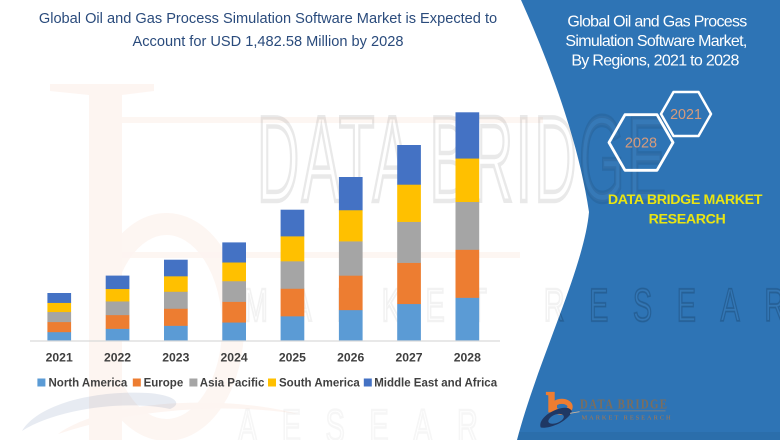 This screenshot has width=780, height=440. Describe the element at coordinates (268, 42) in the screenshot. I see `svg-text:Account for USD 1,482.58 Milli: Account for USD 1,482.58 Million by 2028` at that location.